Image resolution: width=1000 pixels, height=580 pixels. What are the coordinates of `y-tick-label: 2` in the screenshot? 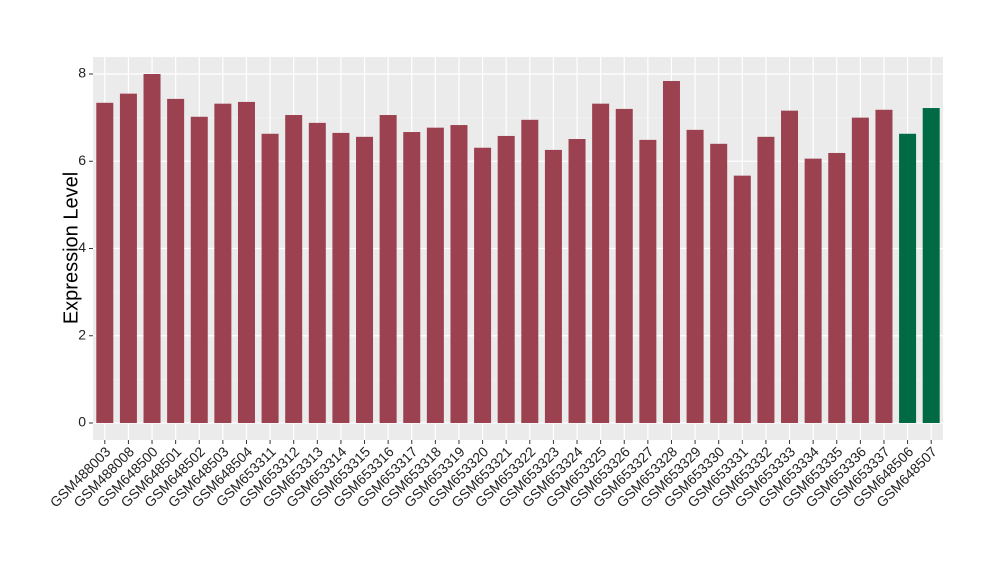 It's located at (82, 334).